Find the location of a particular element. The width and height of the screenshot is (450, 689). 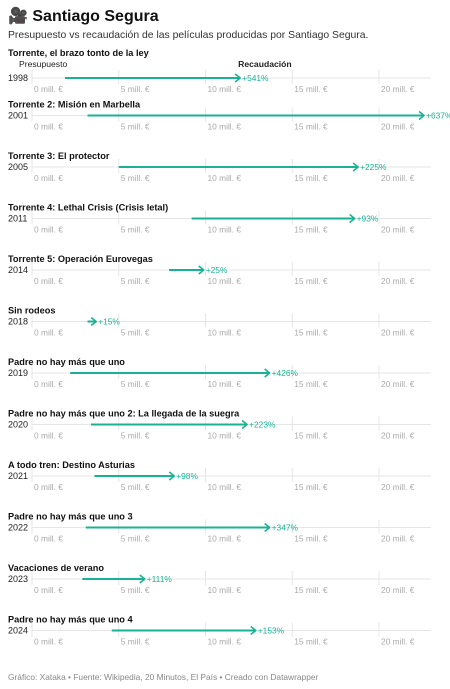

row-title: Vacaciones de verano is located at coordinates (56, 568).